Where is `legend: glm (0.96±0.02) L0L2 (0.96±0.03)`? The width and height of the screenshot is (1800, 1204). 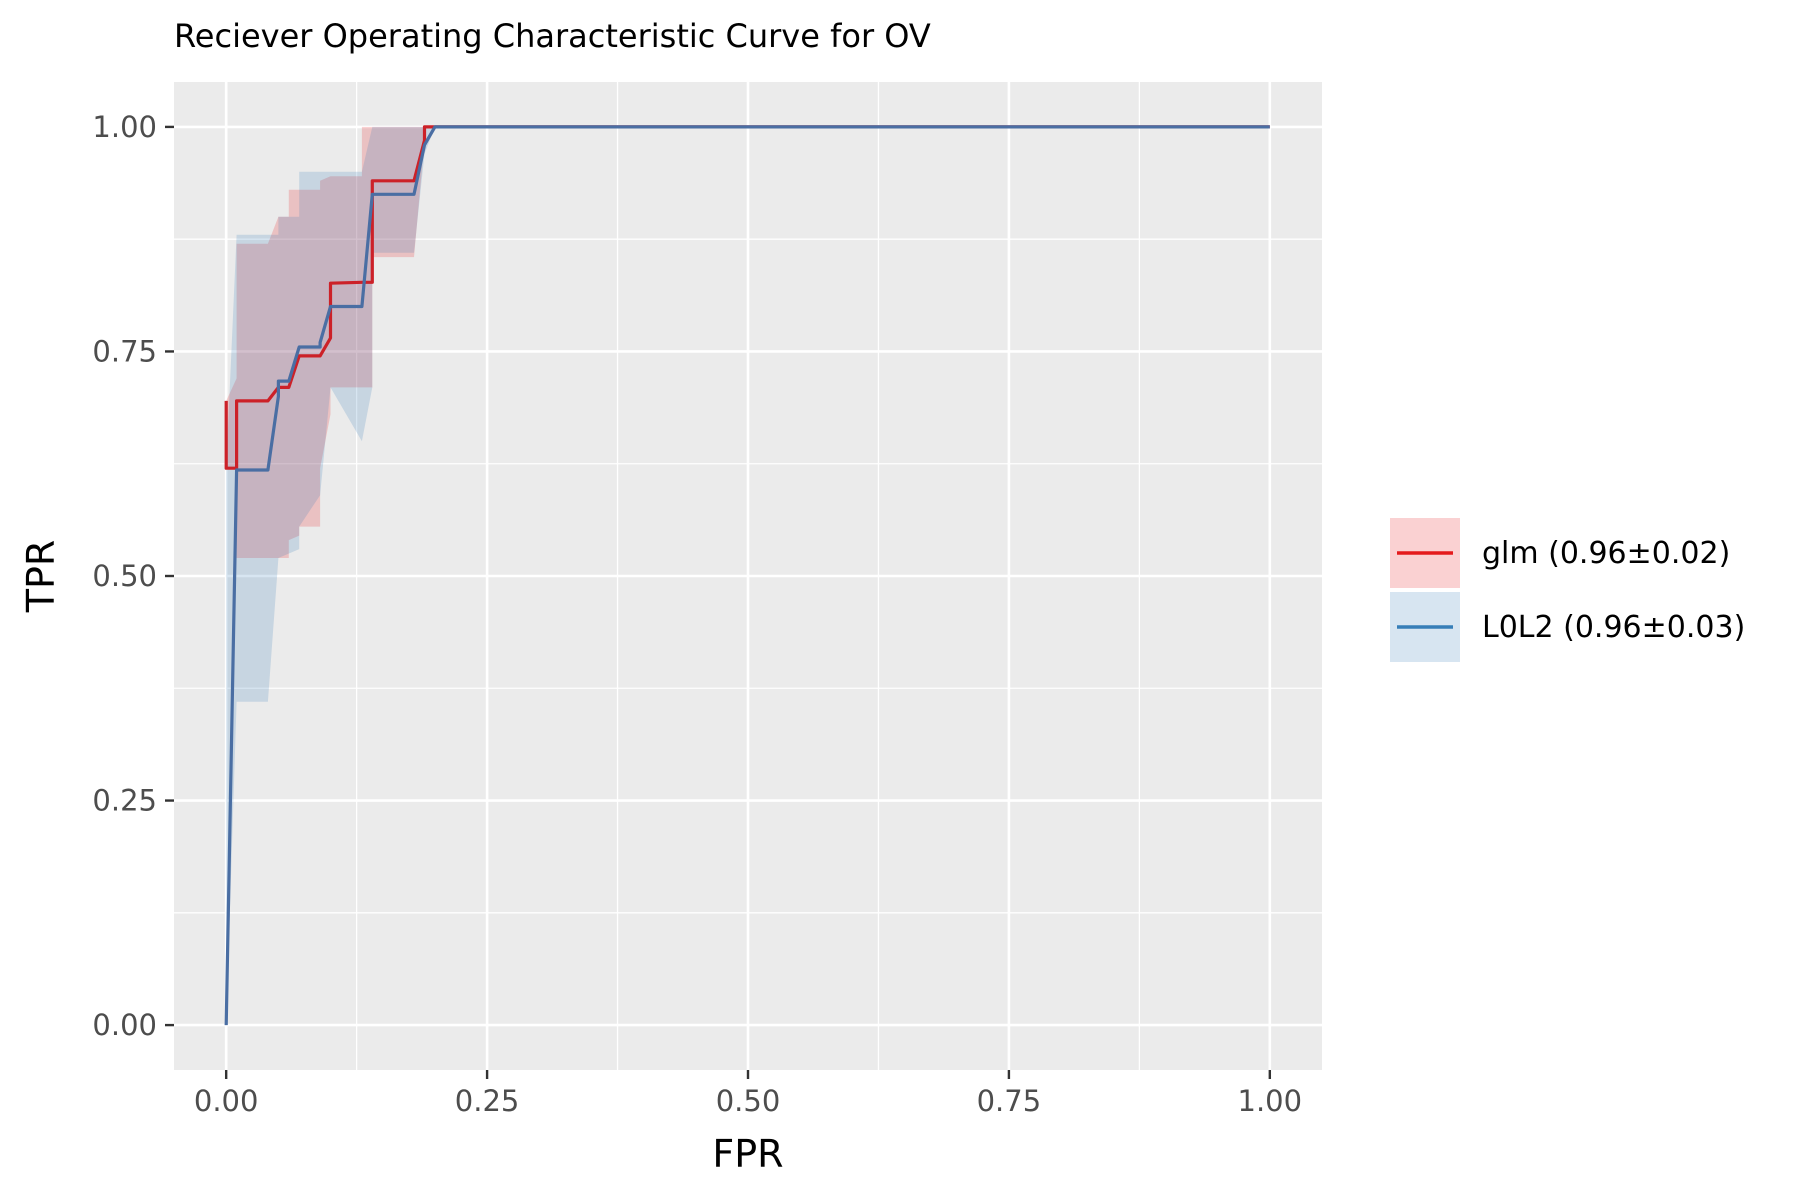
legend: glm (0.96±0.02) L0L2 (0.96±0.03) is located at coordinates (1567, 590).